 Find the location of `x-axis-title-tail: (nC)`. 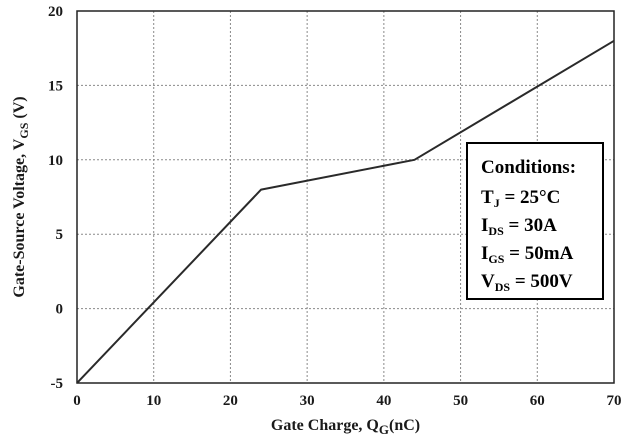

x-axis-title-tail: (nC) is located at coordinates (404, 425).